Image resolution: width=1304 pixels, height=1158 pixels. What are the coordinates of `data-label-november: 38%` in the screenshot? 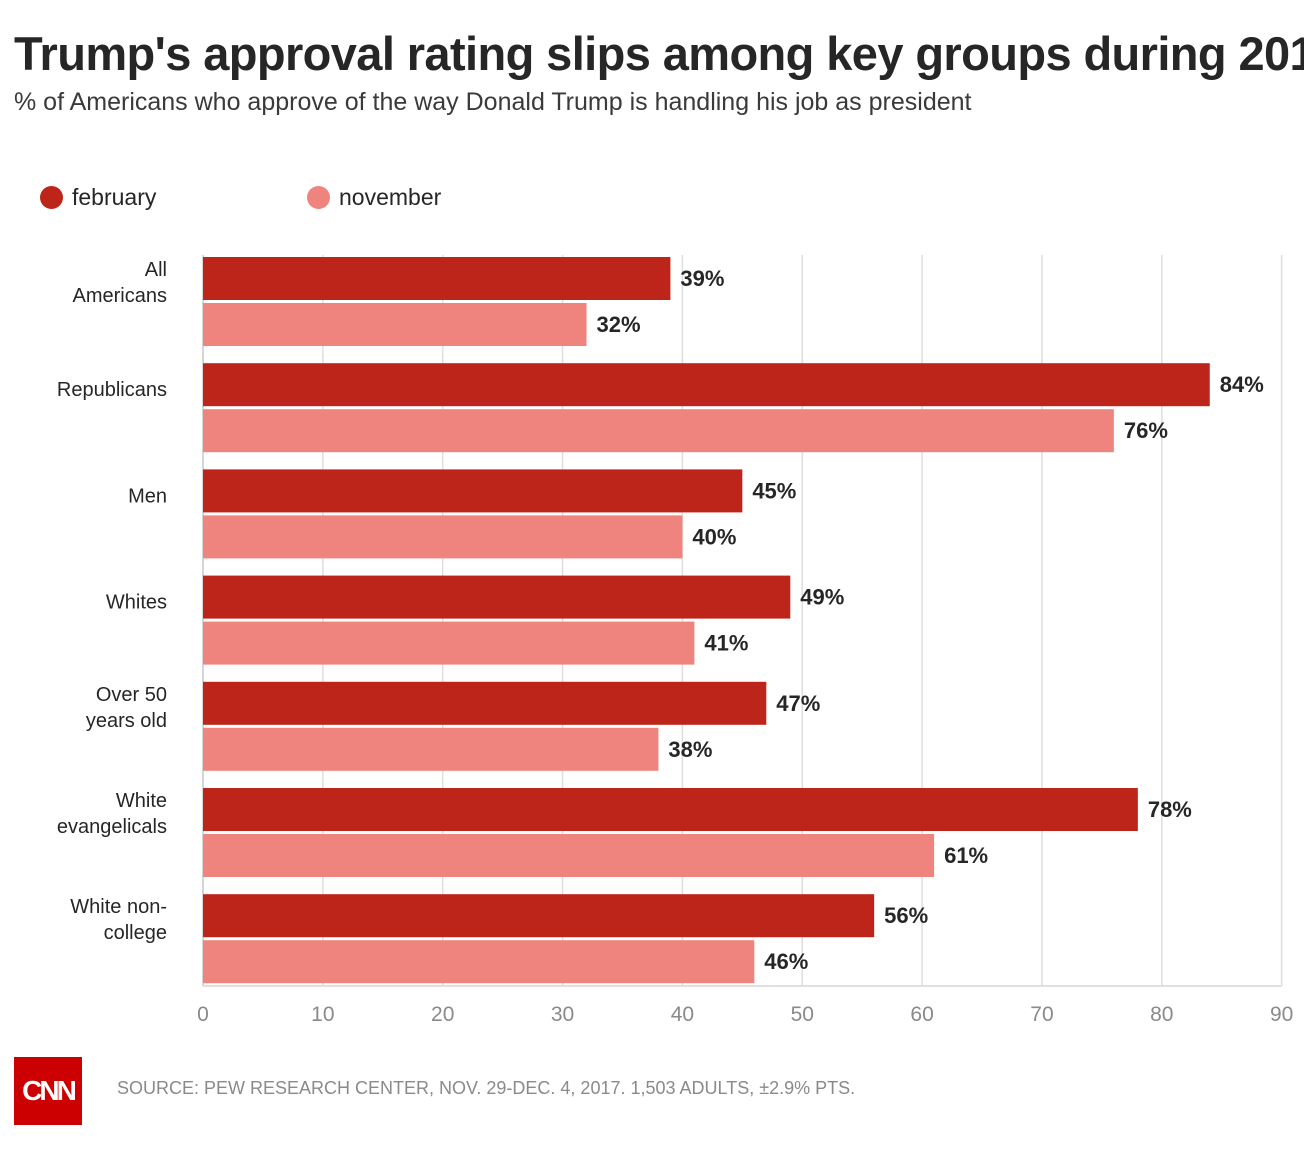 It's located at (690, 749).